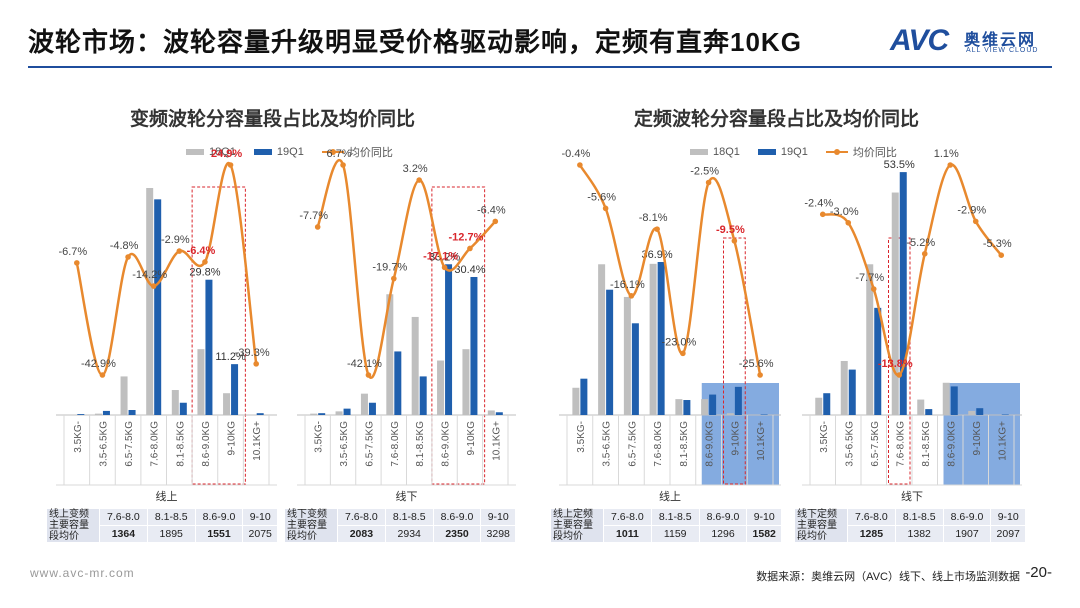  I want to click on table-row: 1364 1895 1551 2075, so click(162, 534).